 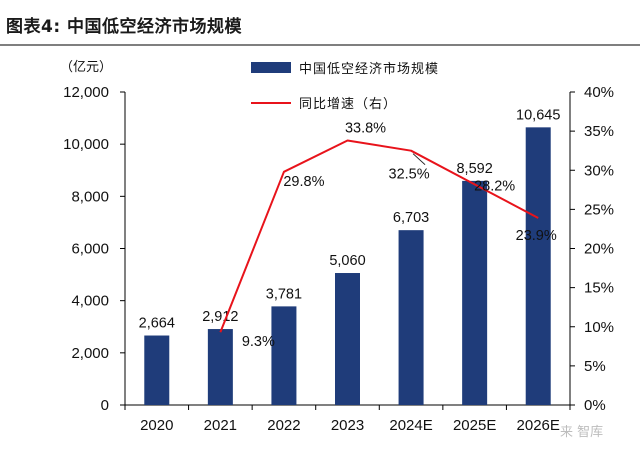 What do you see at coordinates (271, 67) in the screenshot?
I see `legend-bar-swatch` at bounding box center [271, 67].